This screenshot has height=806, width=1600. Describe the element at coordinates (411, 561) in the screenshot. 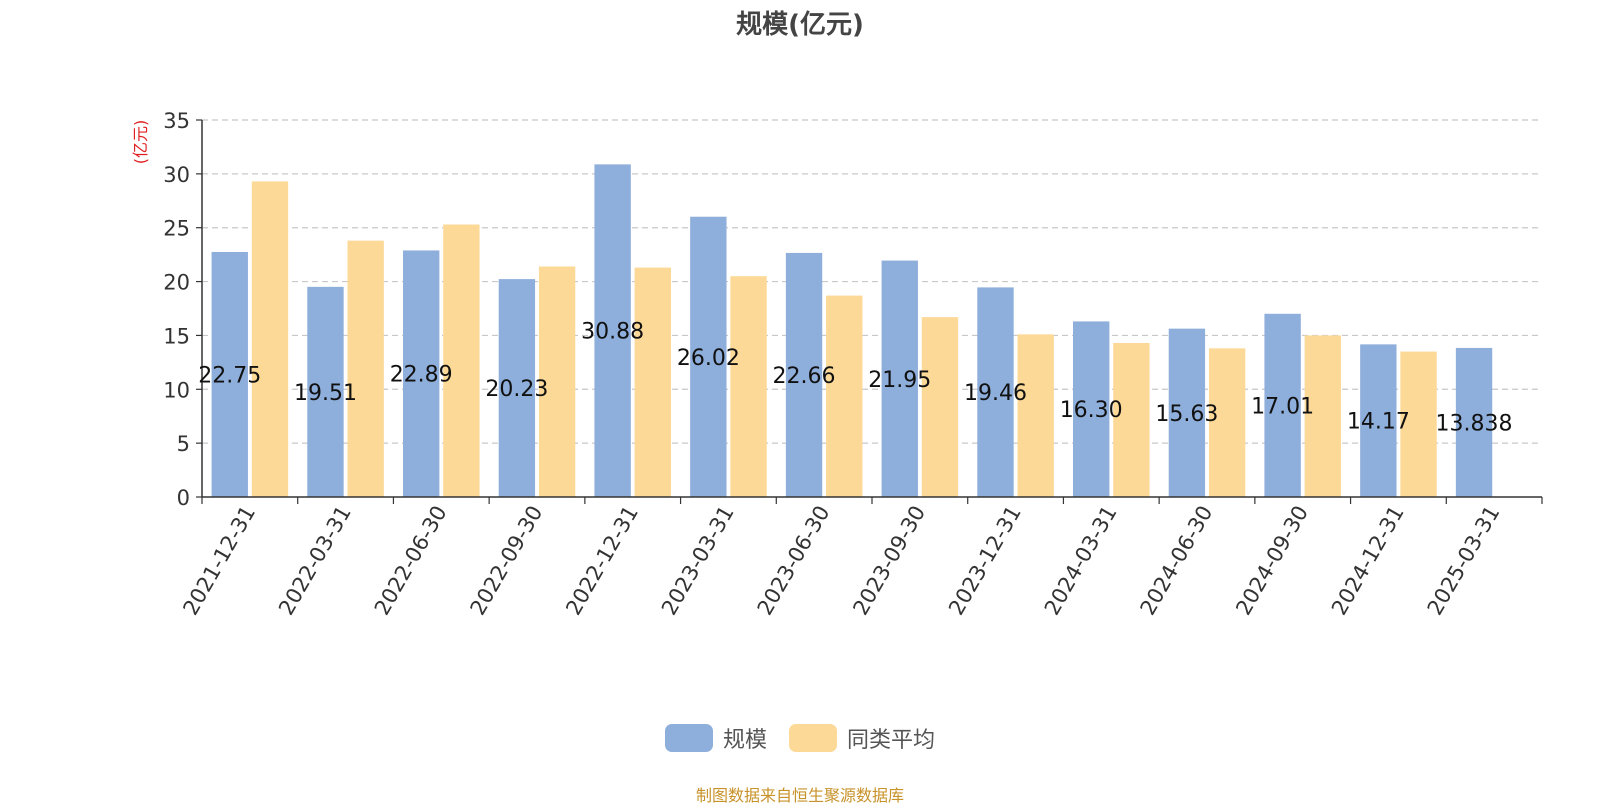

I see `x-tick-label: 2022-06-30` at that location.